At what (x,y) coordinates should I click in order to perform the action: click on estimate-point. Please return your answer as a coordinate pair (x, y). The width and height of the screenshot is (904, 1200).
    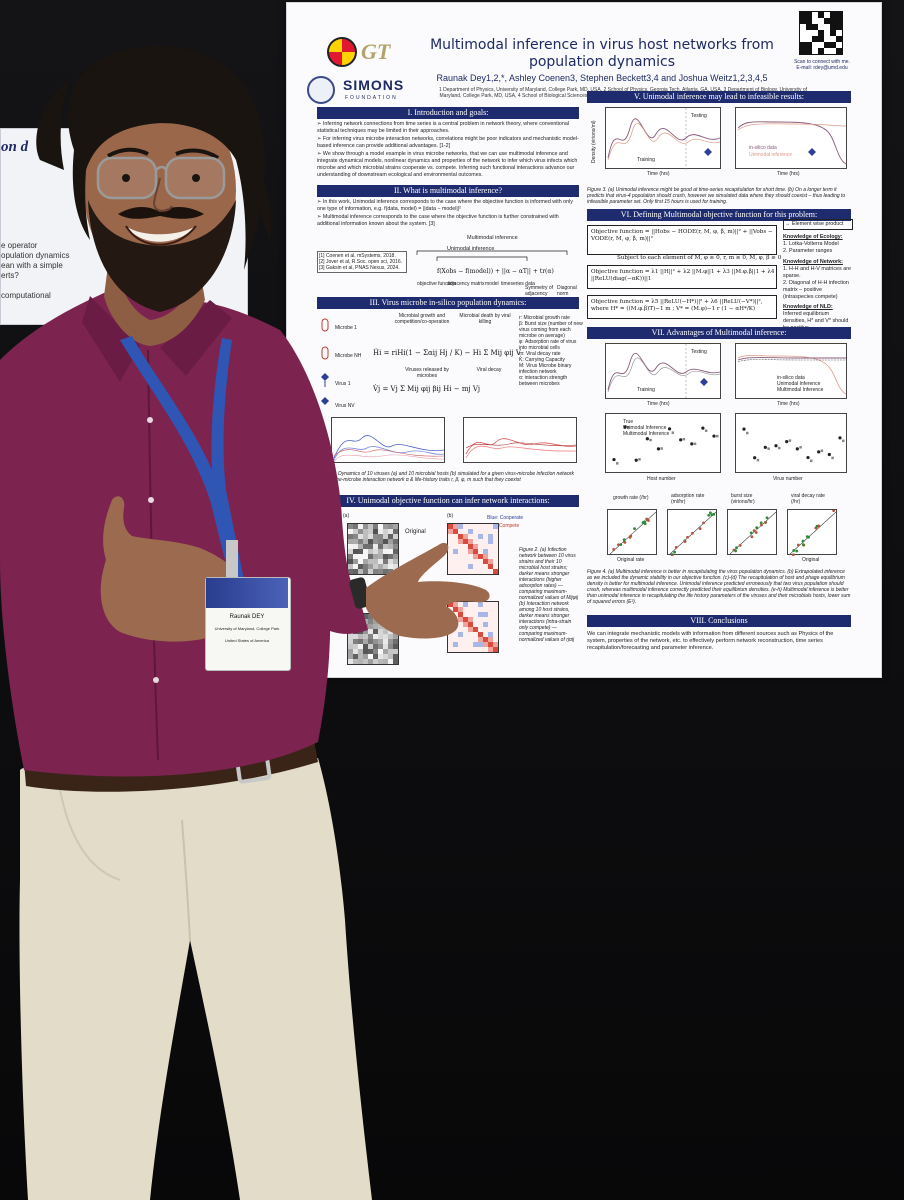
    Looking at the image, I should click on (800, 447).